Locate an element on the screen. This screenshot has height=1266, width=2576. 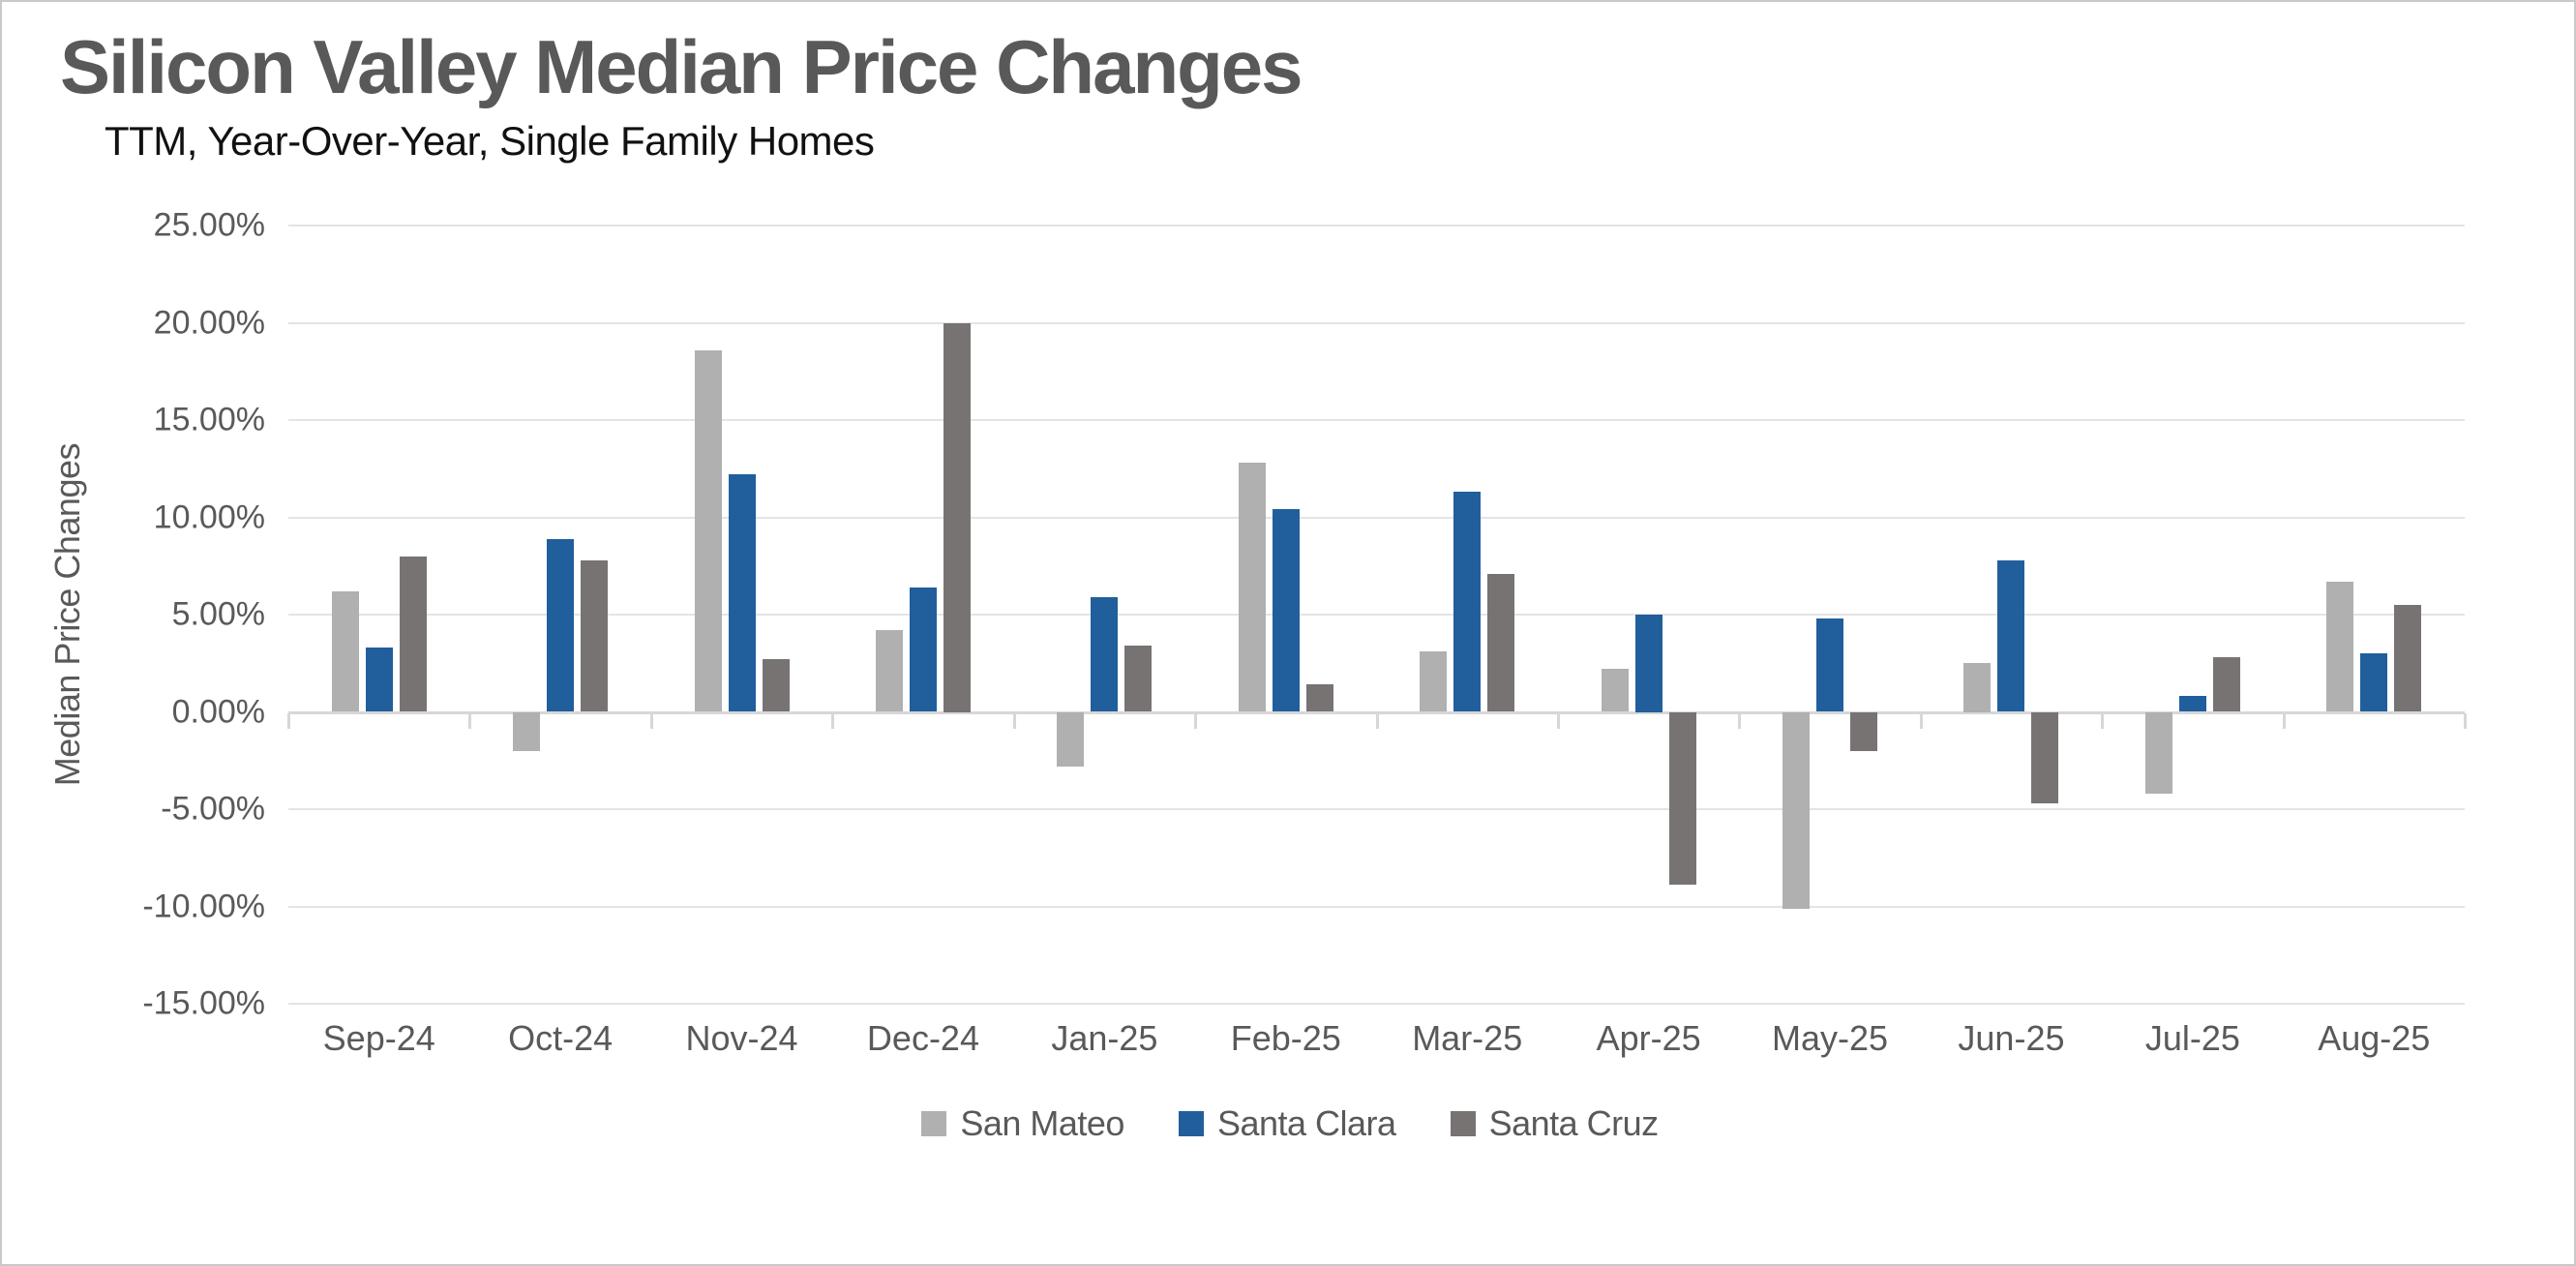
legend-item-santa-cruz: Santa Cruz is located at coordinates (1555, 1123).